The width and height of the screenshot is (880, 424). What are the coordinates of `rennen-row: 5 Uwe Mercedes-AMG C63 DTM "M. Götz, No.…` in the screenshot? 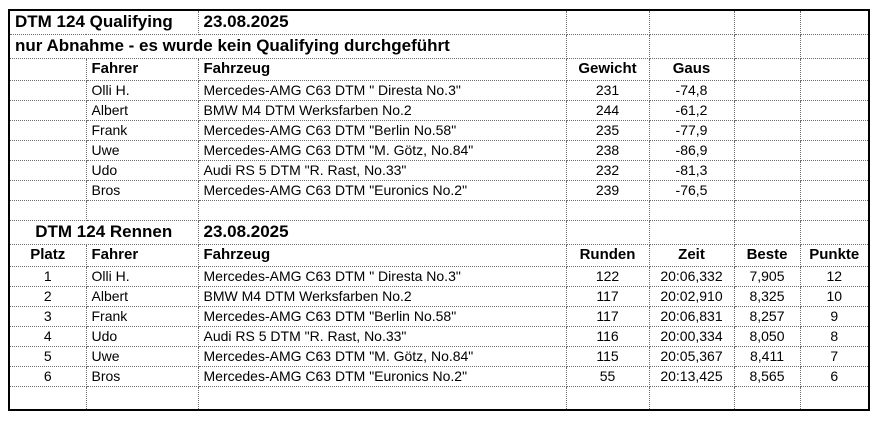 It's located at (439, 356).